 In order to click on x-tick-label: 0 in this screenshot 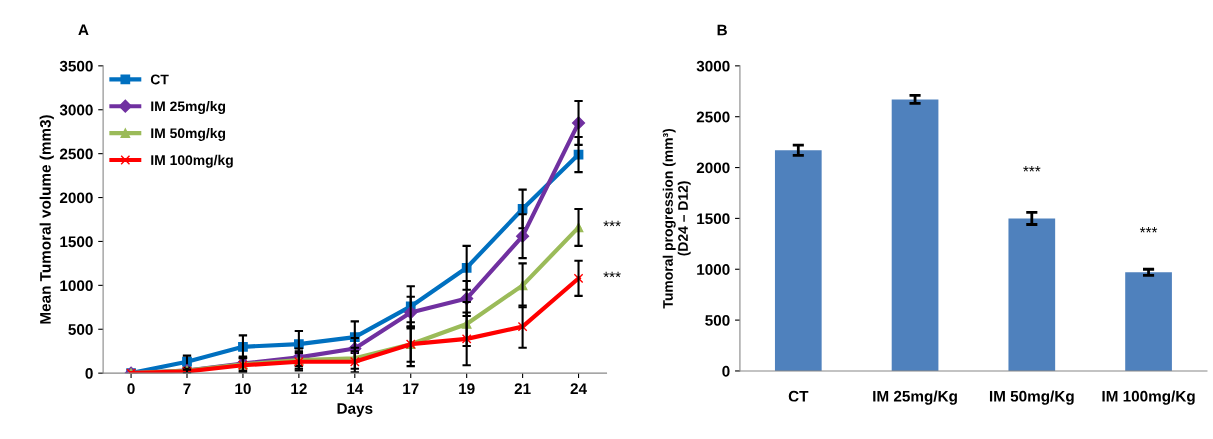, I will do `click(131, 389)`.